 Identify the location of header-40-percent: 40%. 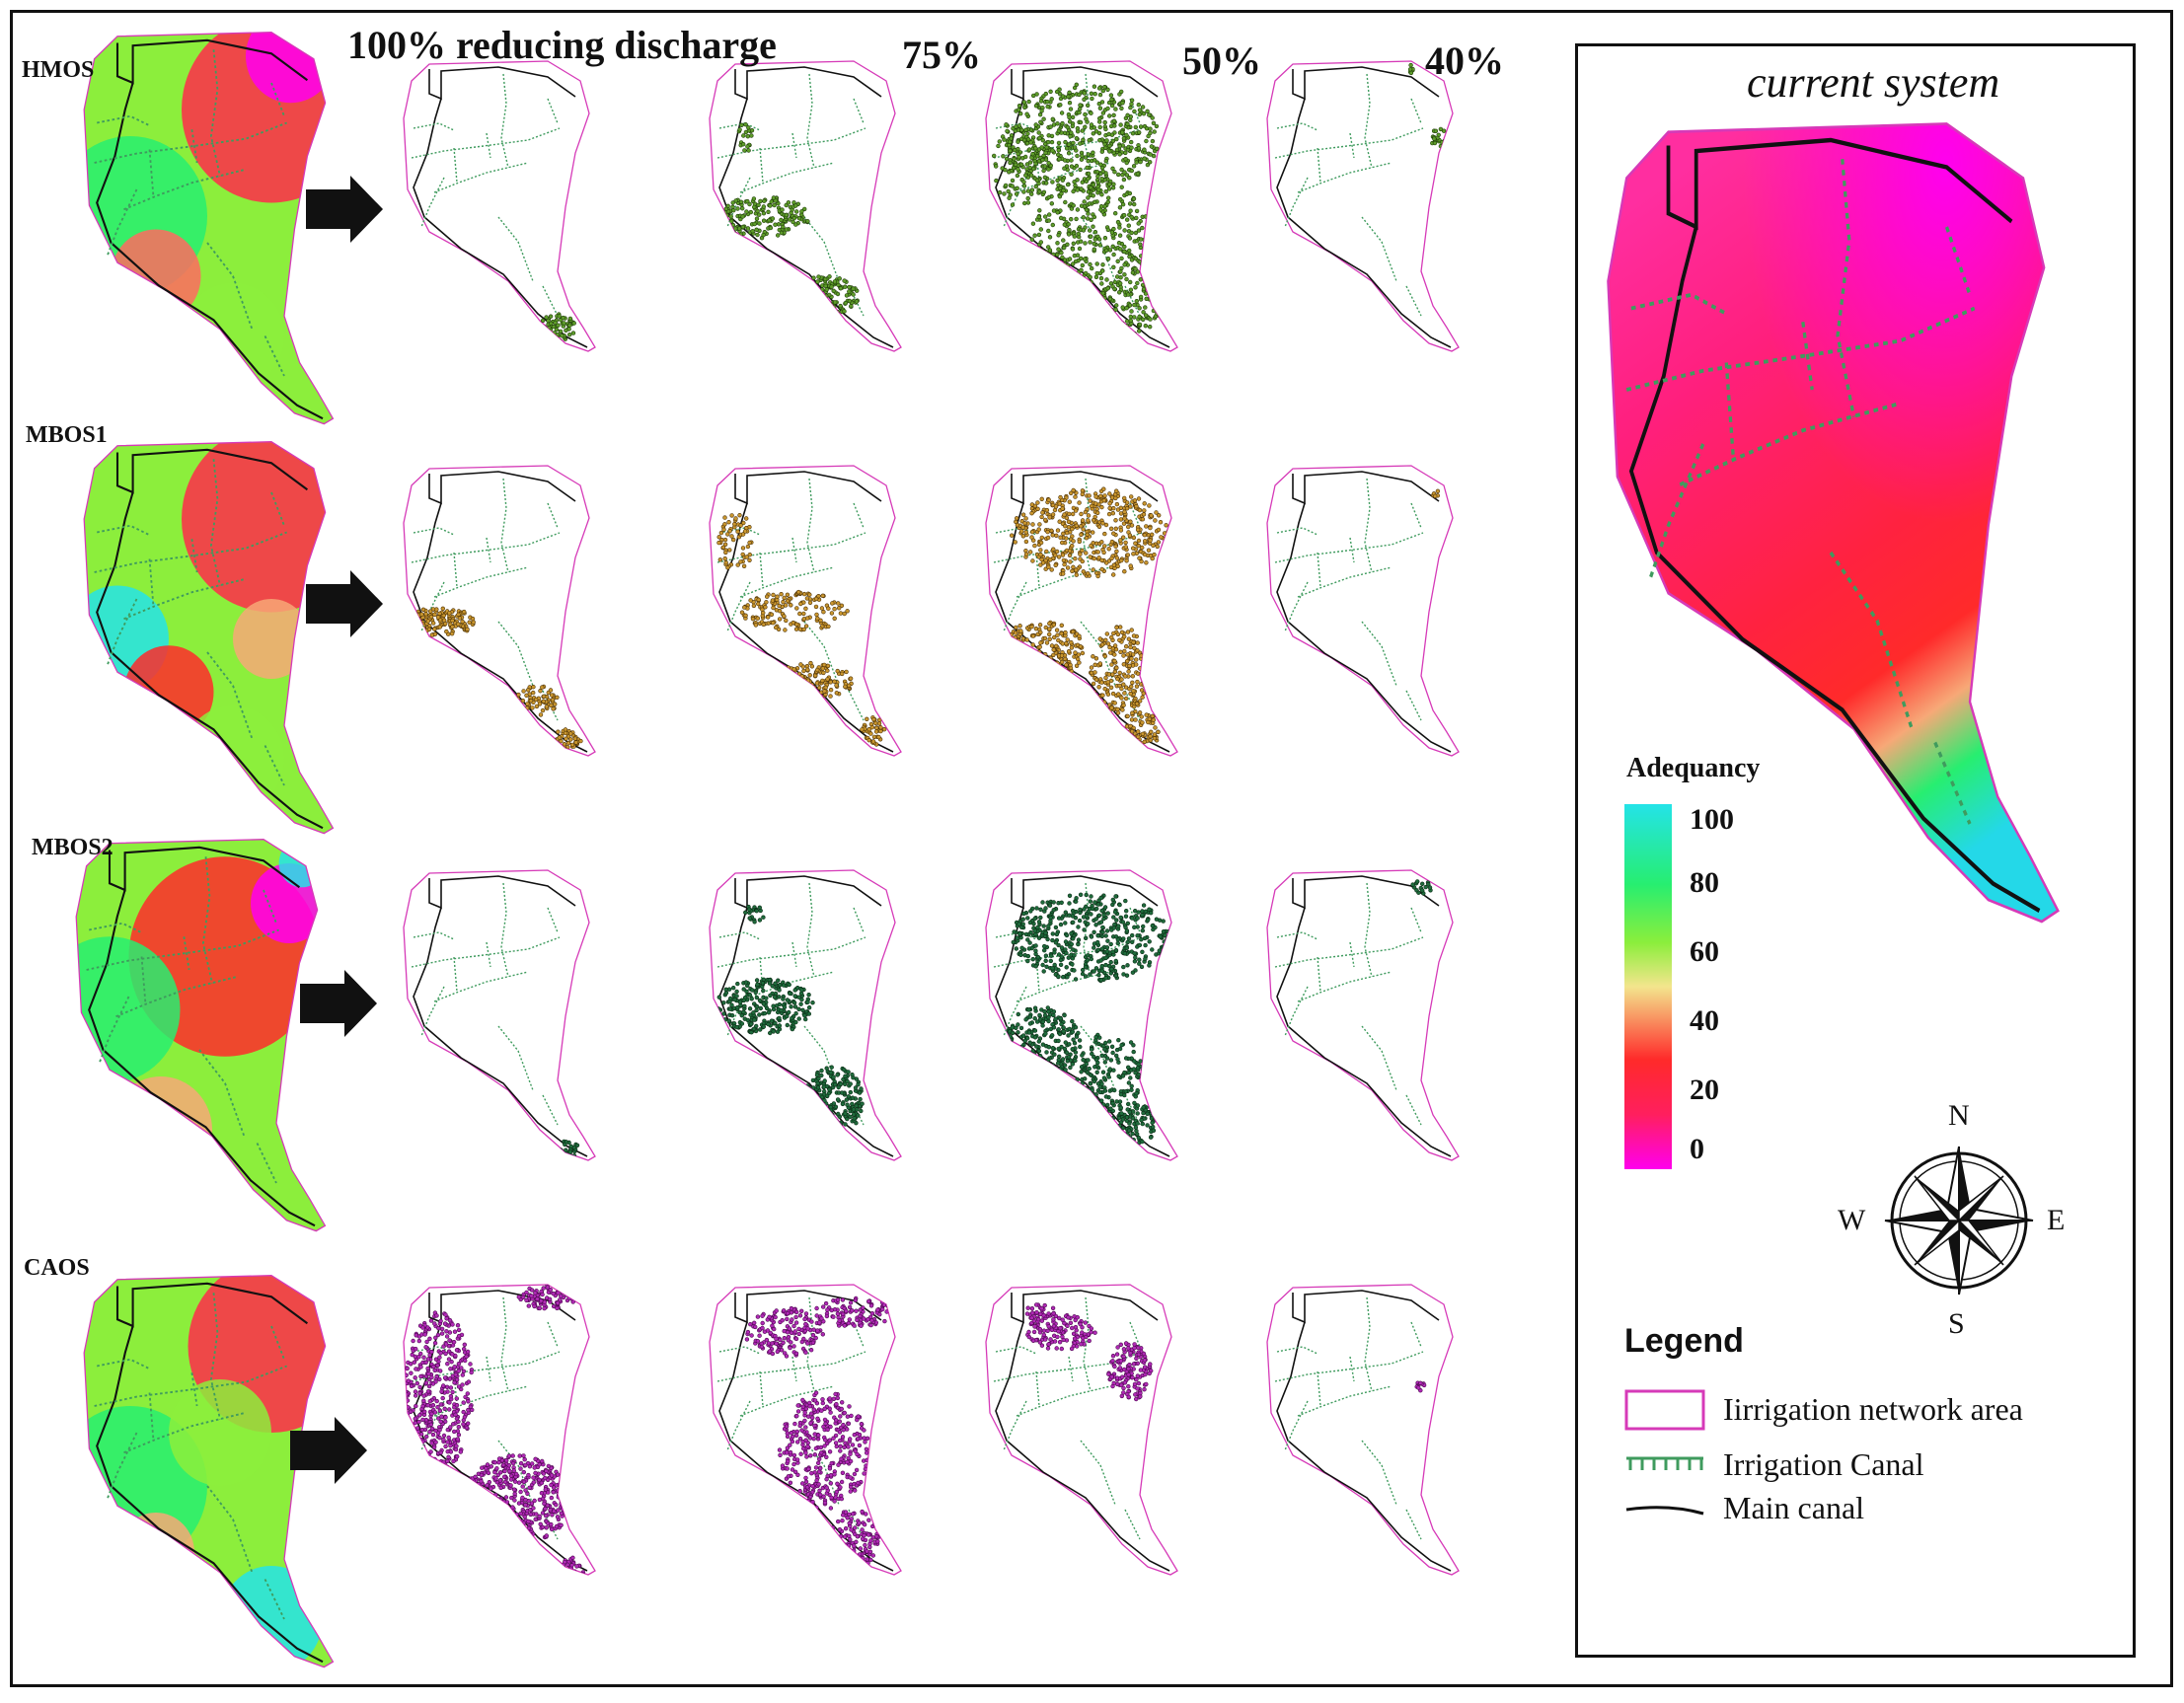
(1464, 60).